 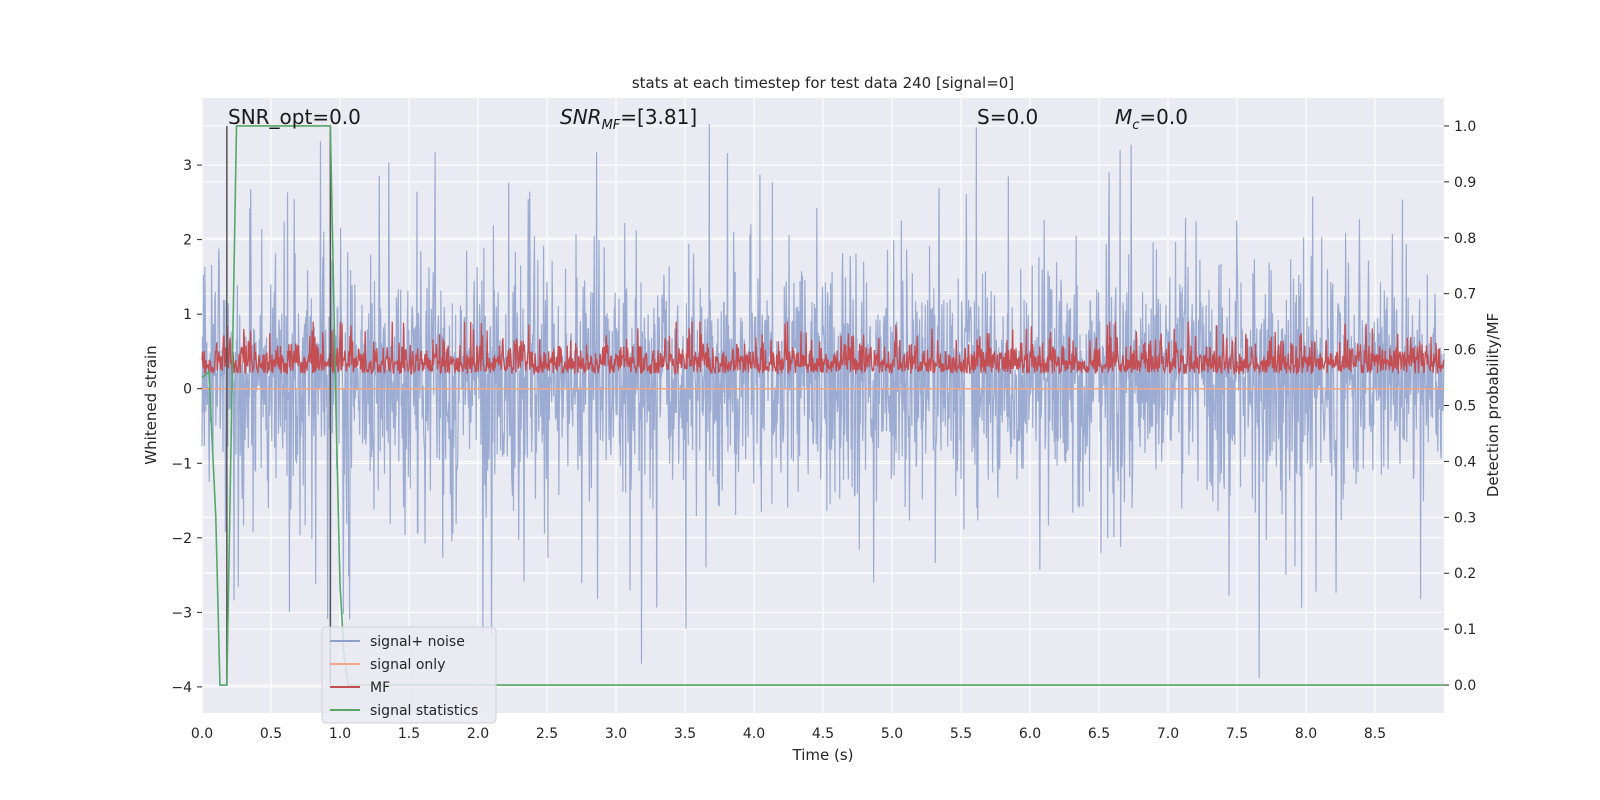 I want to click on series-mf, so click(x=823, y=348).